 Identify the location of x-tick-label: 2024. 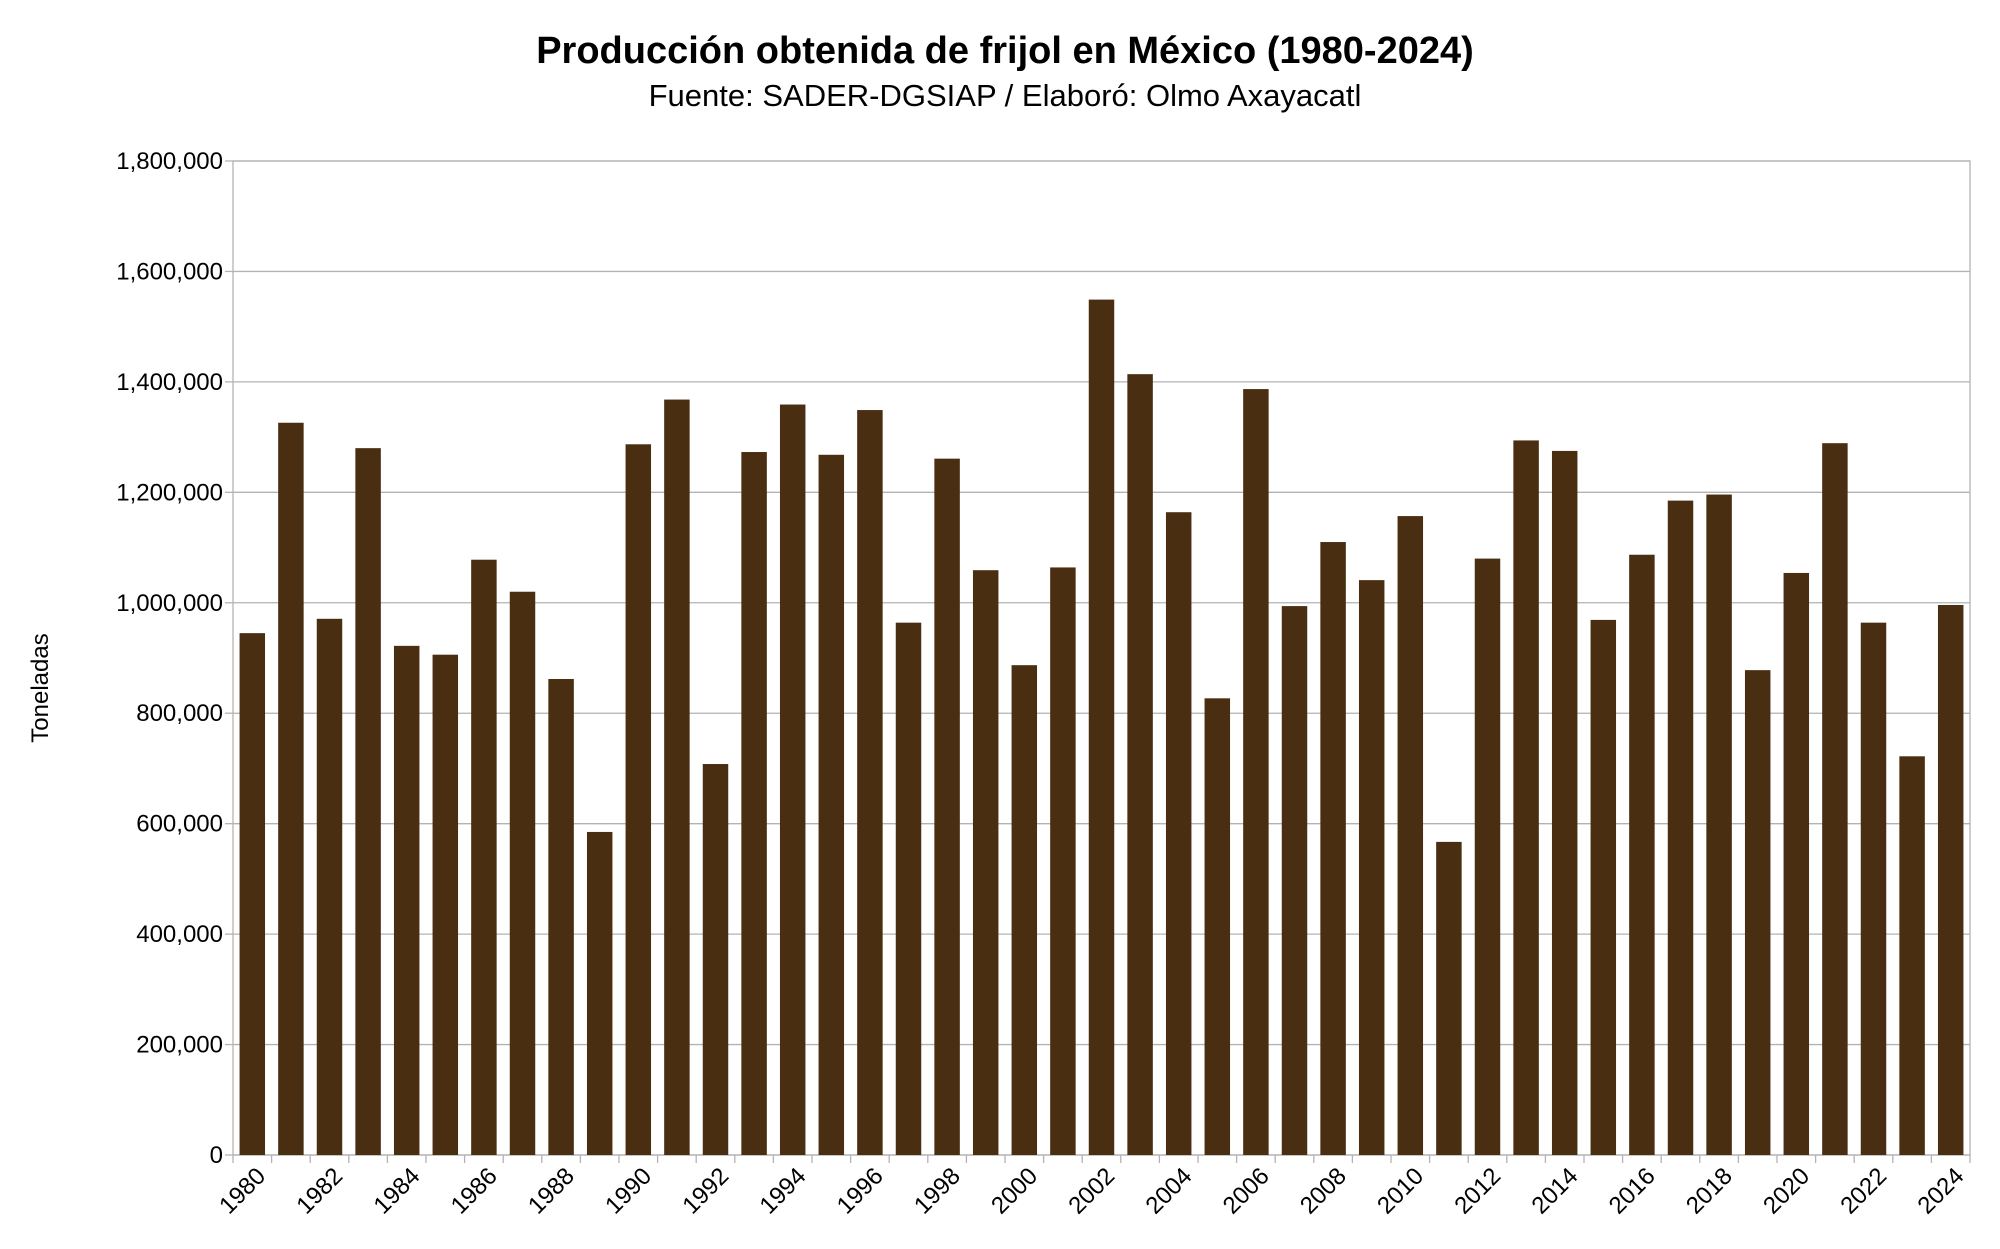
(1941, 1191).